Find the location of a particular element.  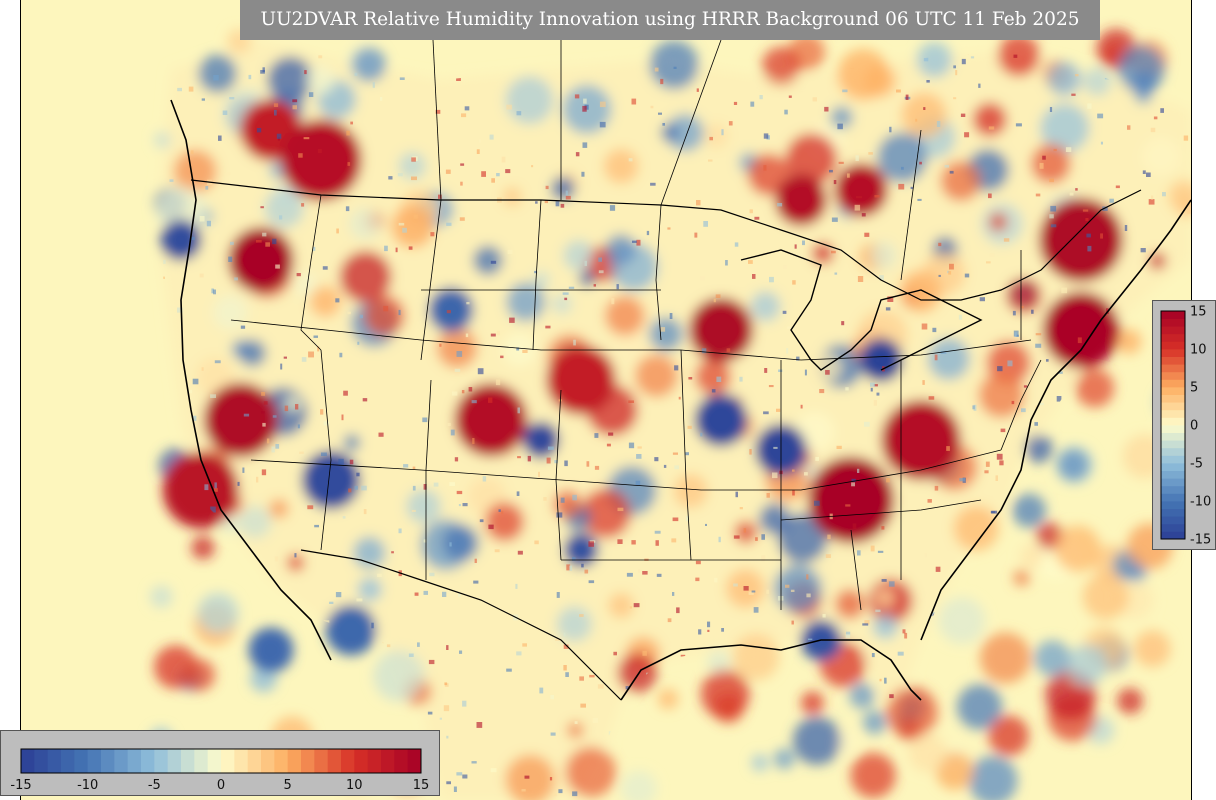

colorbar-vertical-tick-label: 0 is located at coordinates (1194, 426).